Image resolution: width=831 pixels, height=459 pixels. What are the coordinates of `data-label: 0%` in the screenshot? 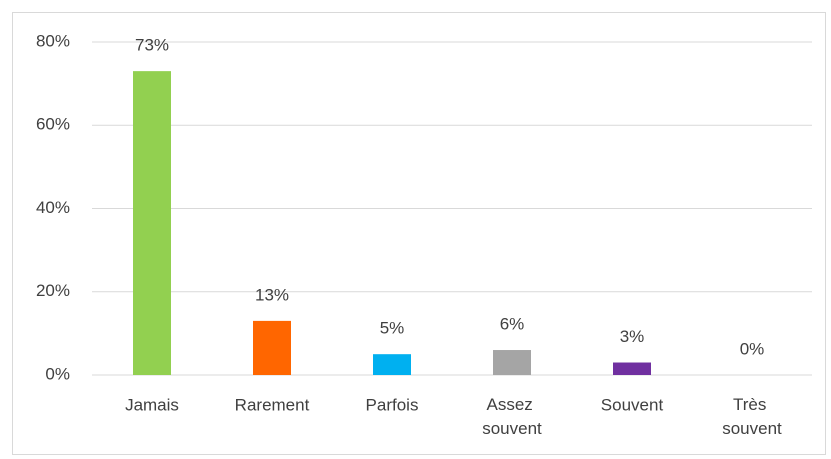 It's located at (752, 348).